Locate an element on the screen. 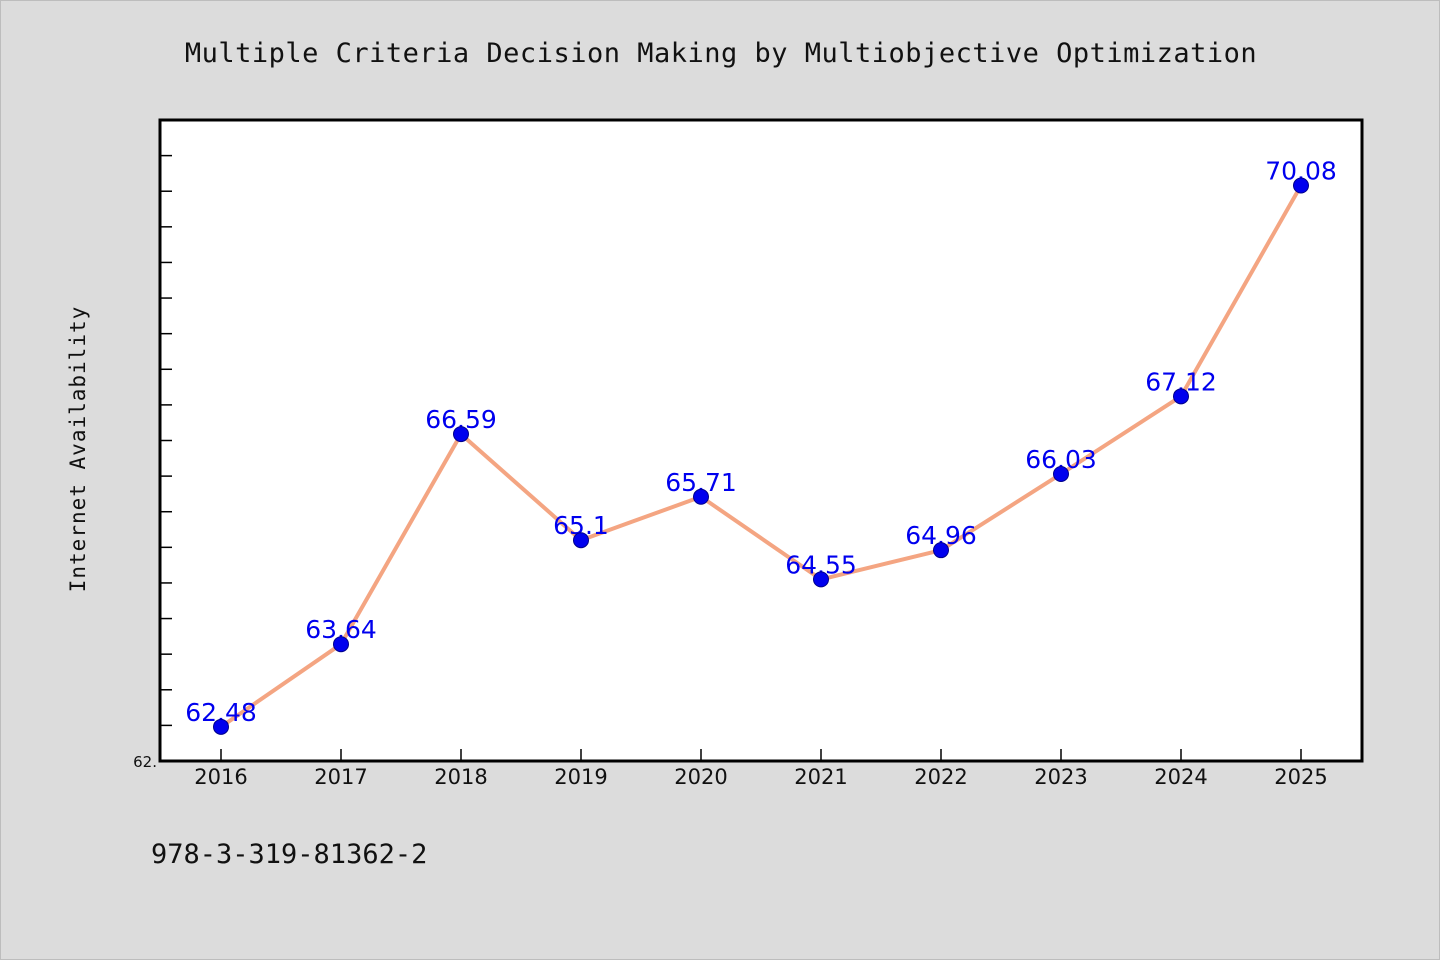 The height and width of the screenshot is (960, 1440). y-axis-tick-labels: 62. is located at coordinates (145, 762).